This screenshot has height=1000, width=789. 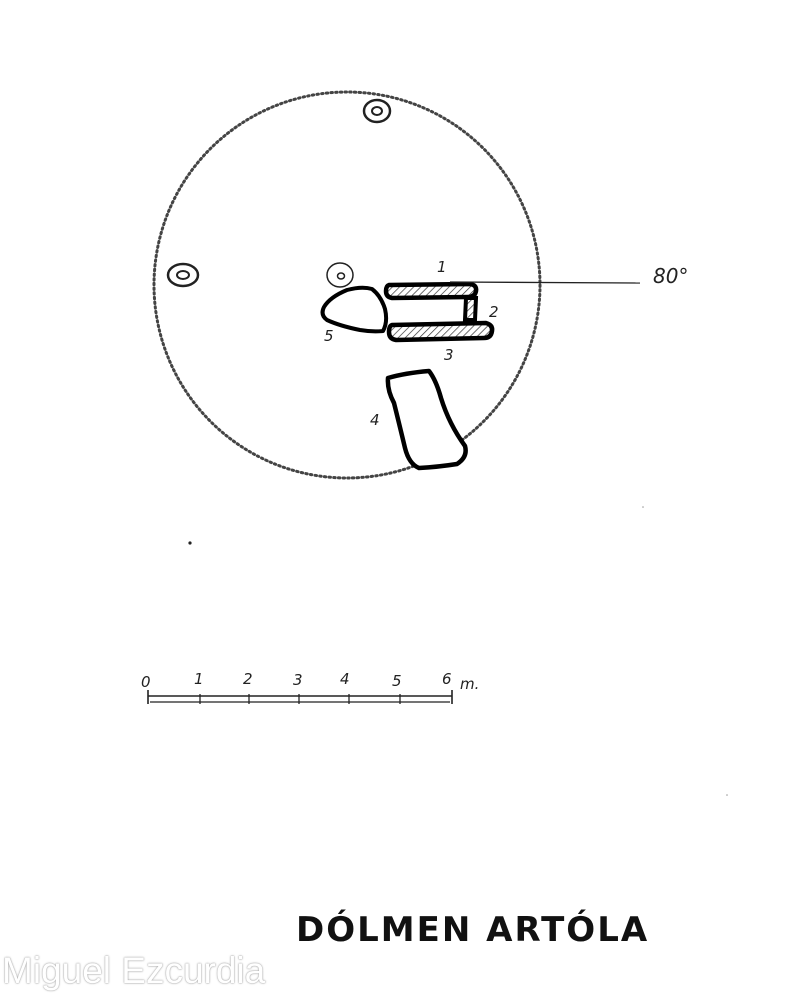 I want to click on pit-mark-left, so click(x=183, y=275).